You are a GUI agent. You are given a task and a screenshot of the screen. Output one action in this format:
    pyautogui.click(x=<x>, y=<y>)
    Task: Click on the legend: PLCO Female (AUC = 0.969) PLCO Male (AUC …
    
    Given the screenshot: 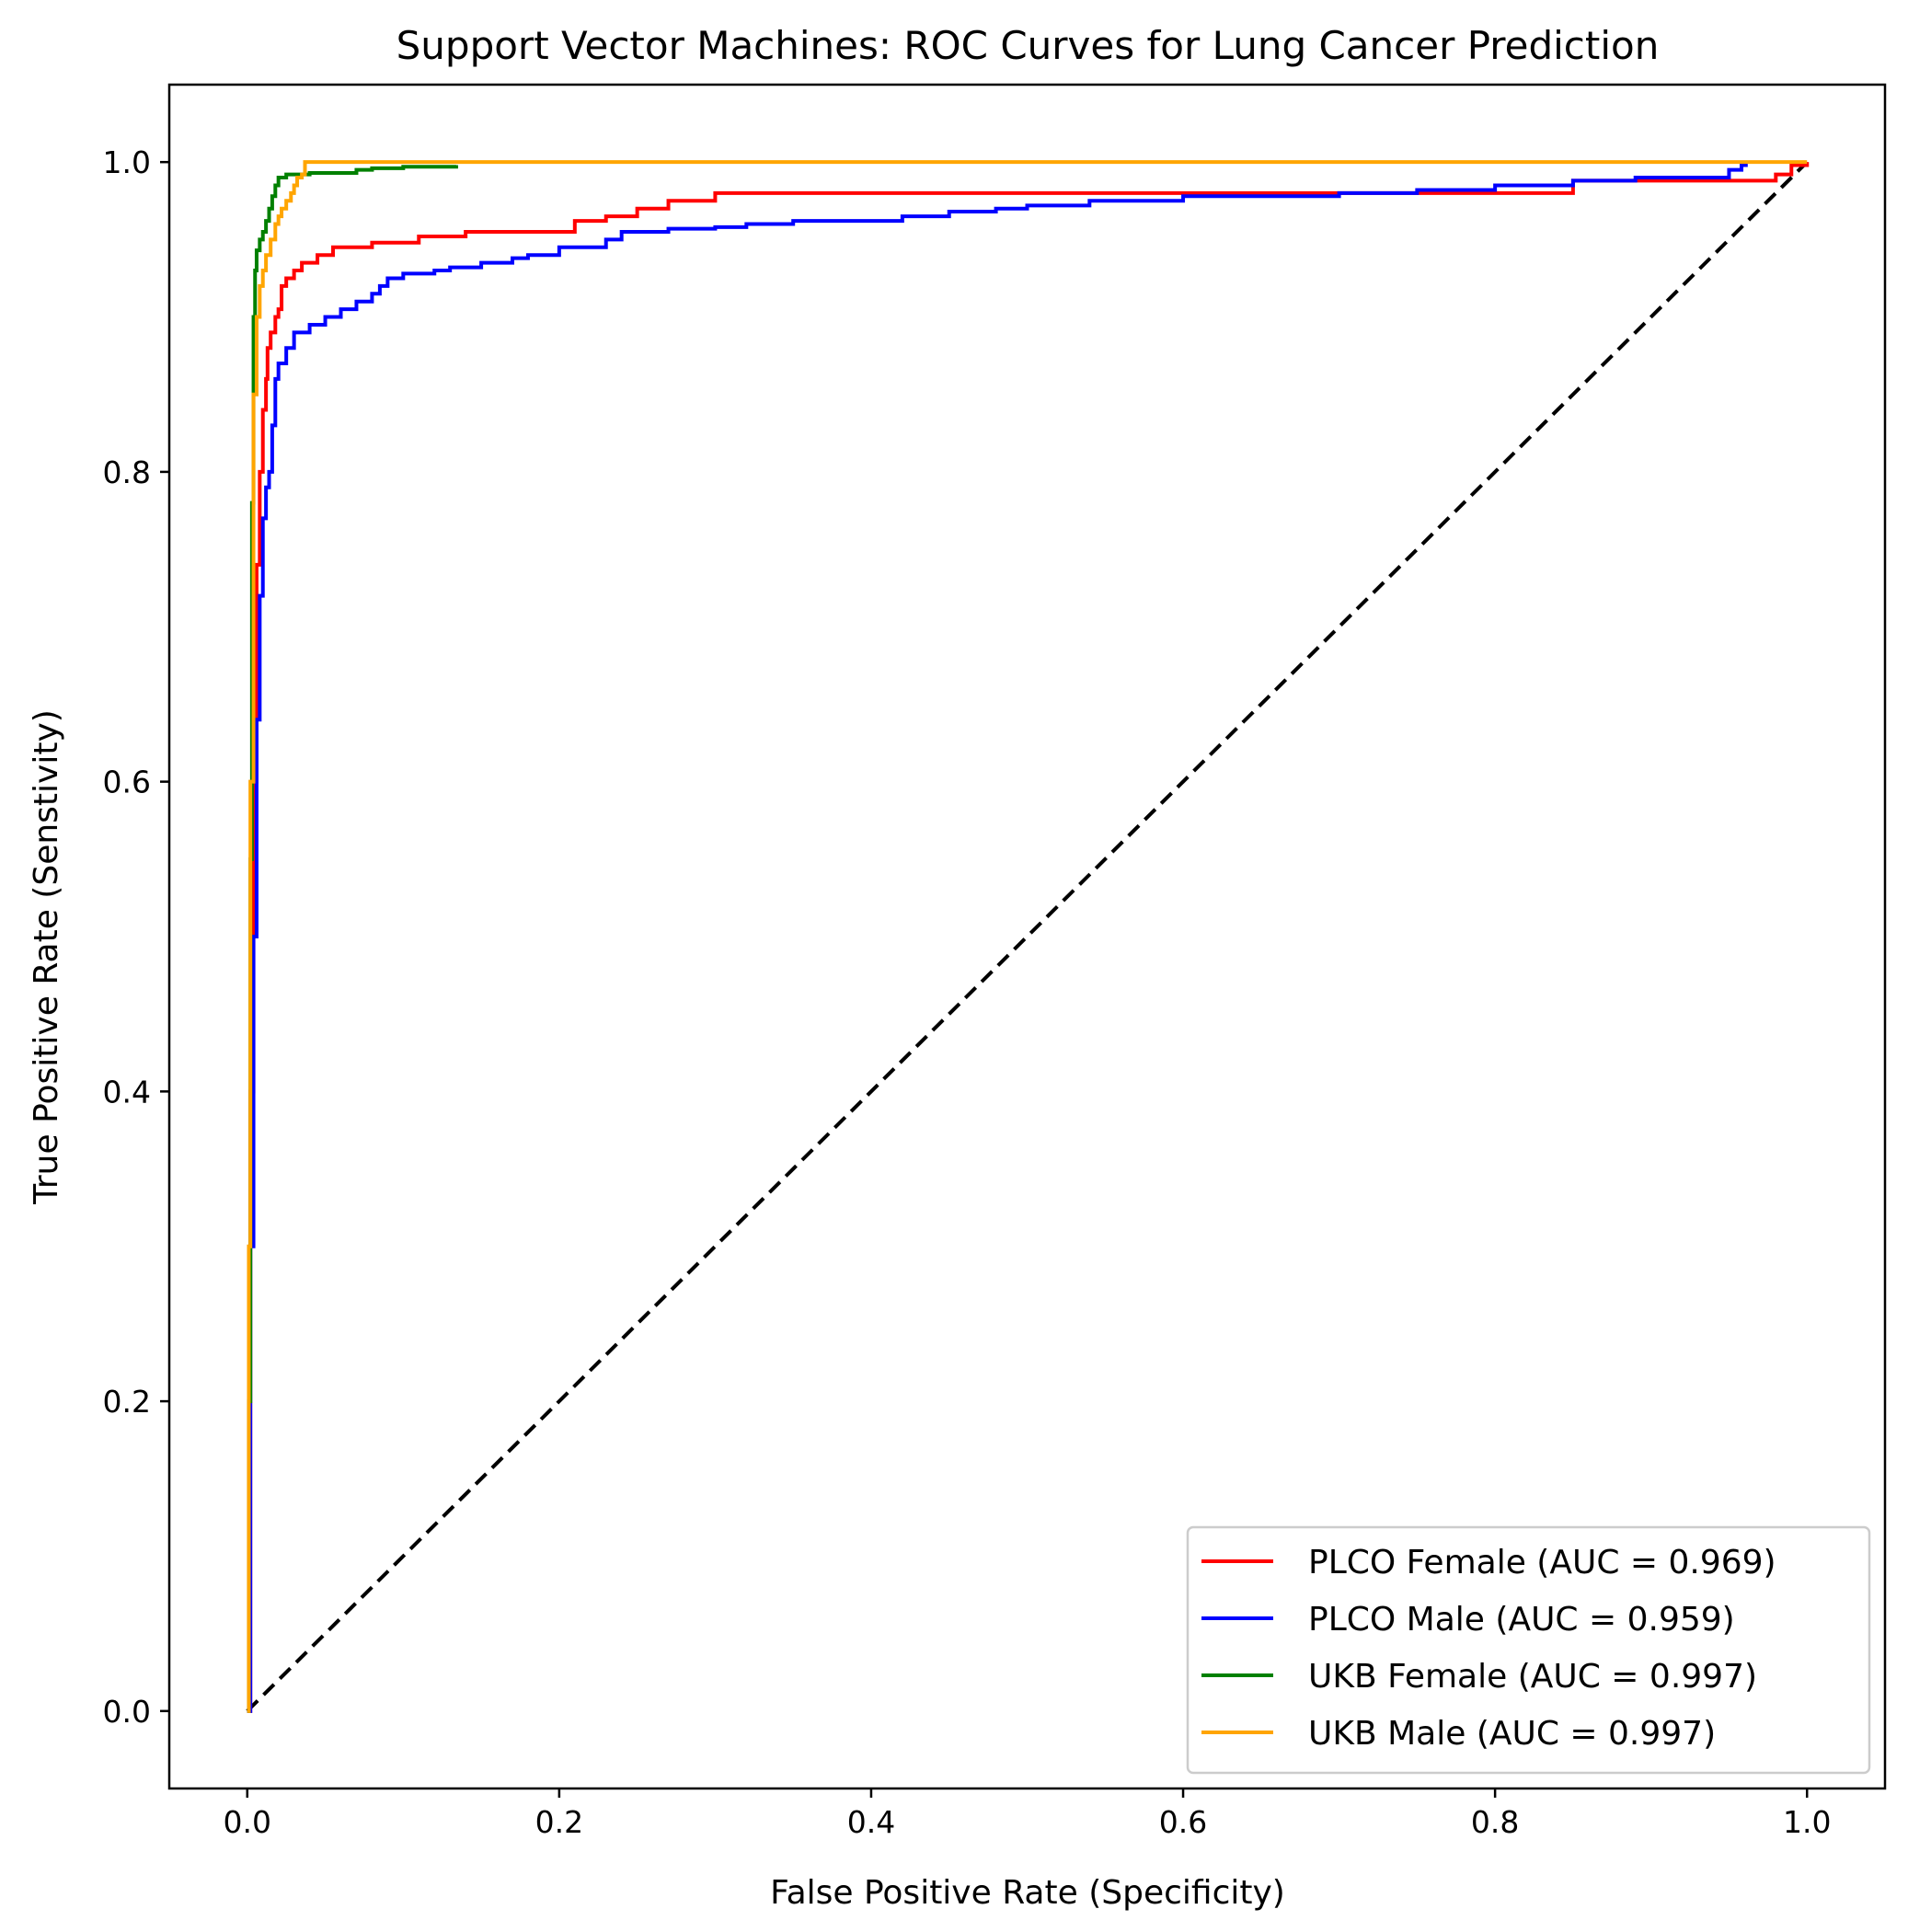 What is the action you would take?
    pyautogui.click(x=1528, y=1650)
    